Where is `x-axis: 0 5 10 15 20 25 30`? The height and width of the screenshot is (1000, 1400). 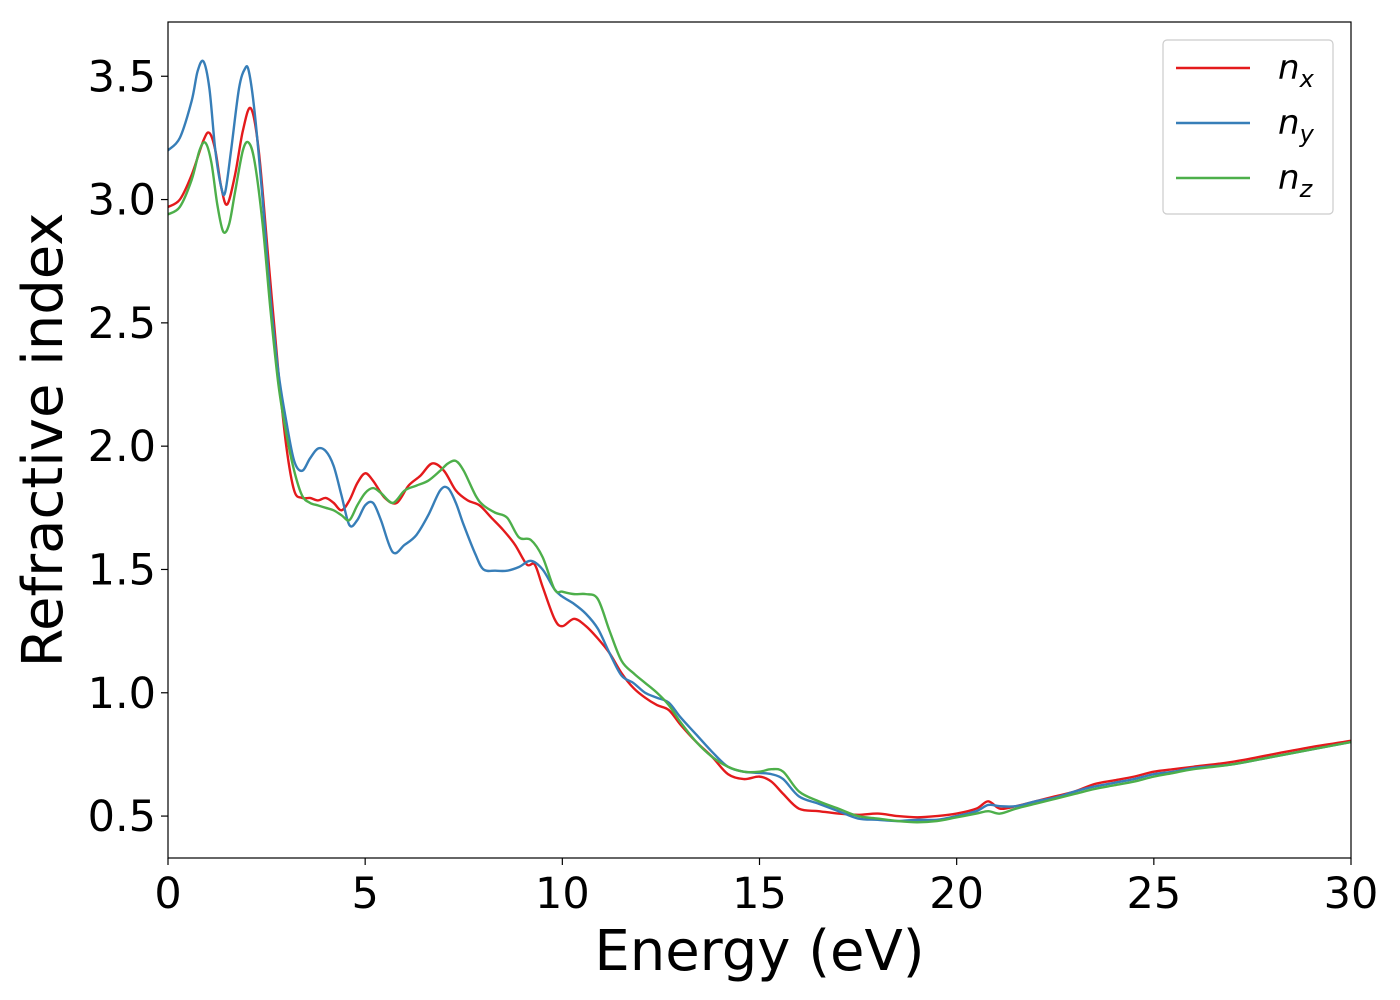
x-axis: 0 5 10 15 20 25 30 is located at coordinates (766, 888).